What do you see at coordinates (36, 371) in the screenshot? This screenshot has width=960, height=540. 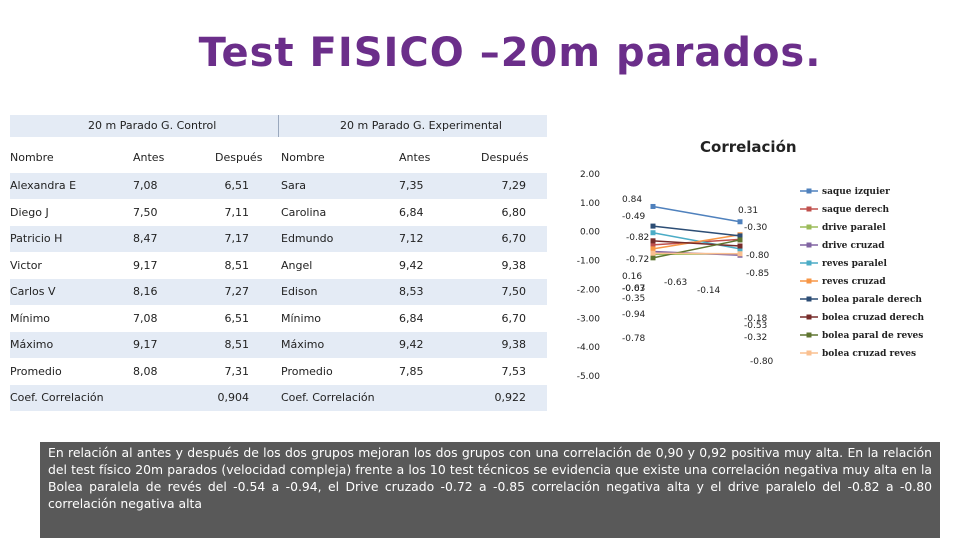 I see `table-cell: Promedio` at bounding box center [36, 371].